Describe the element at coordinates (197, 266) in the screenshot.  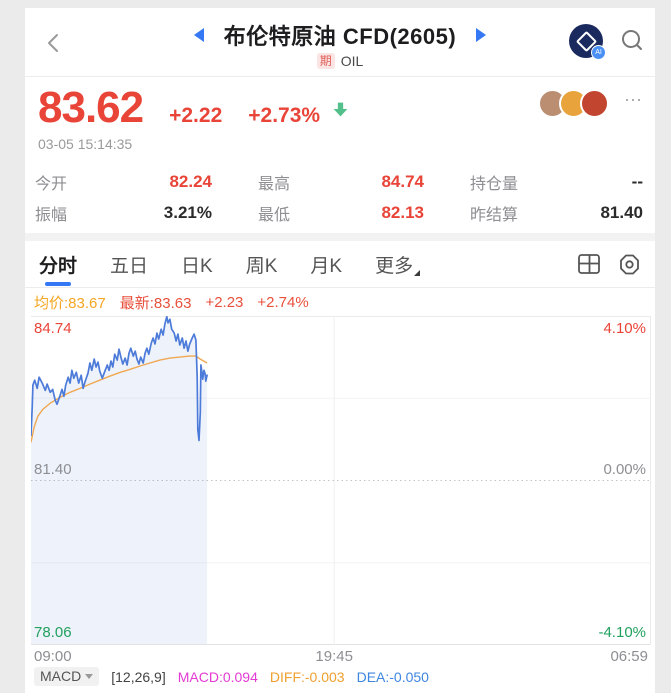
I see `tab-daily-k: 日K` at that location.